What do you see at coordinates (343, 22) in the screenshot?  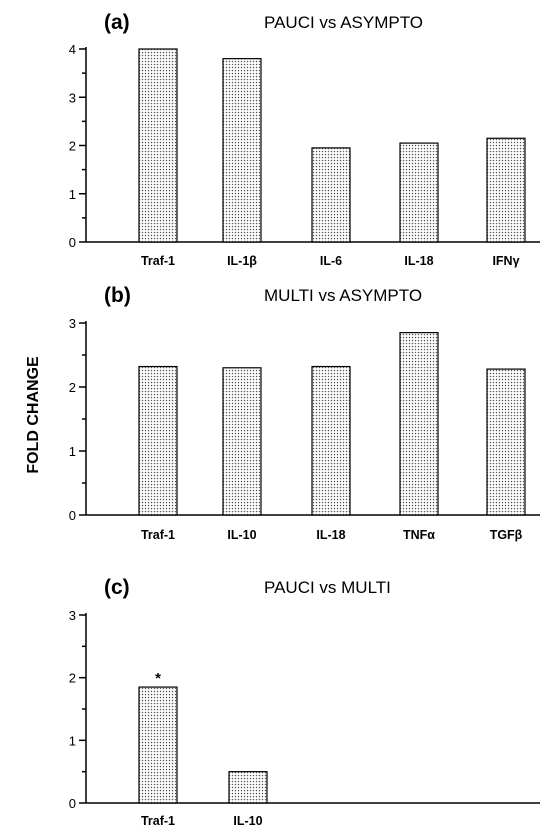 I see `panel-title: PAUCI vs ASYMPTO` at bounding box center [343, 22].